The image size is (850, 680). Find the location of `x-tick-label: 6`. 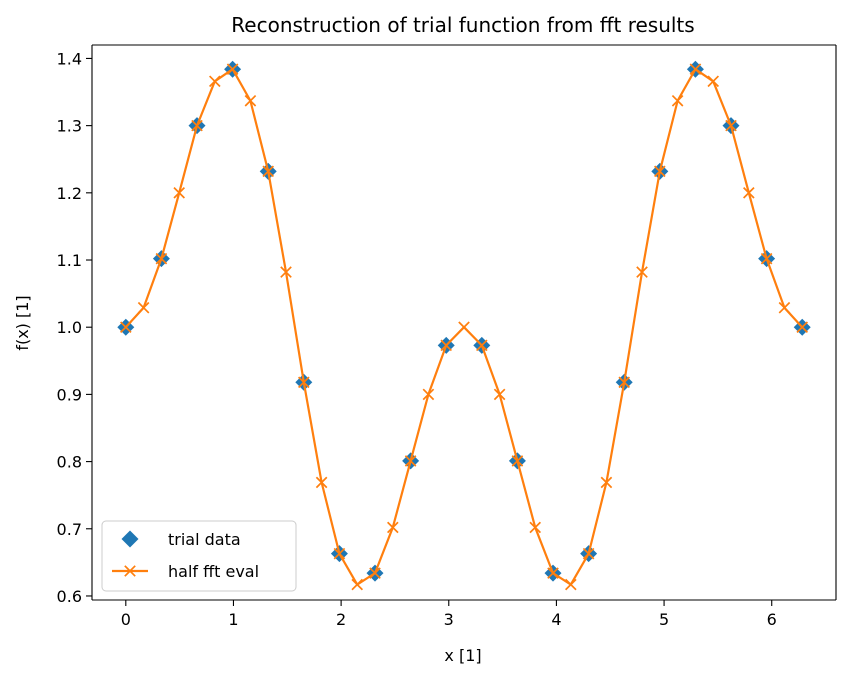

x-tick-label: 6 is located at coordinates (772, 619).